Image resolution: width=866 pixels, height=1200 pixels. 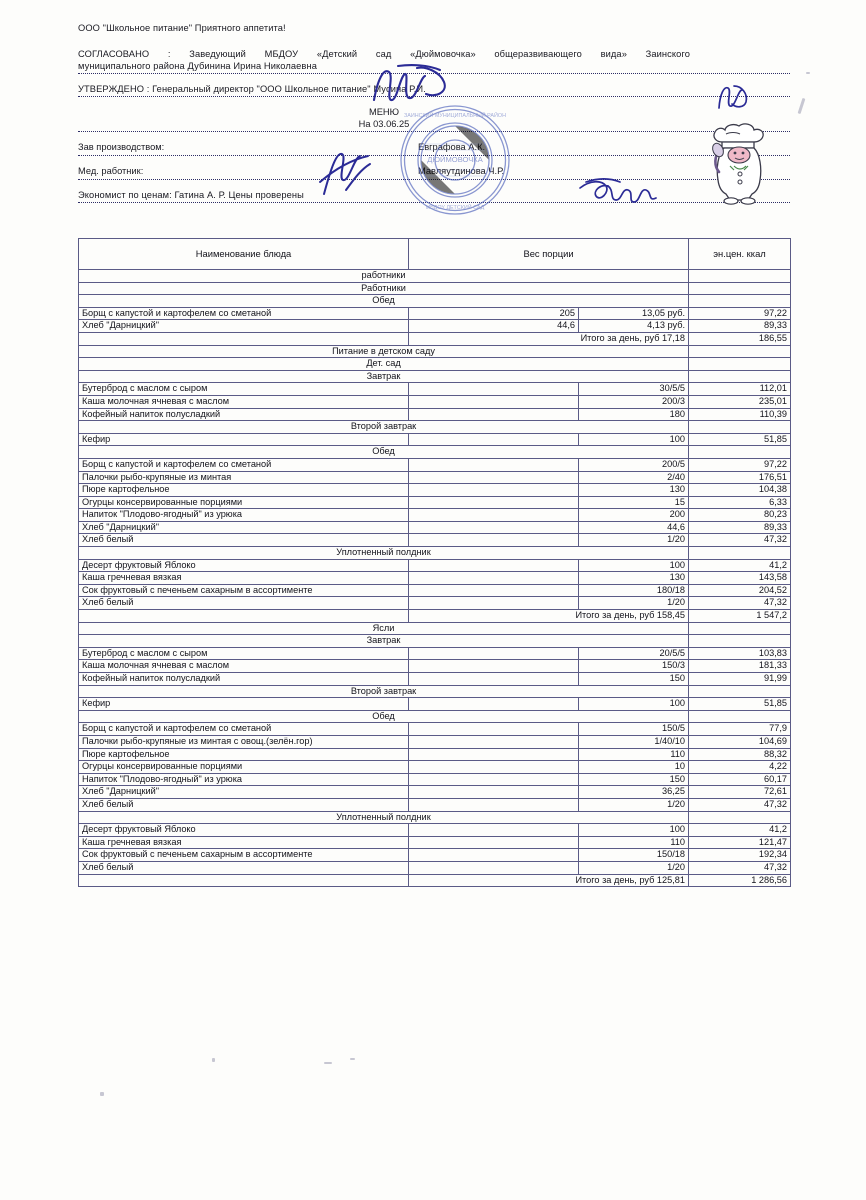 I want to click on group-label: Второй завтрак, so click(x=383, y=427).